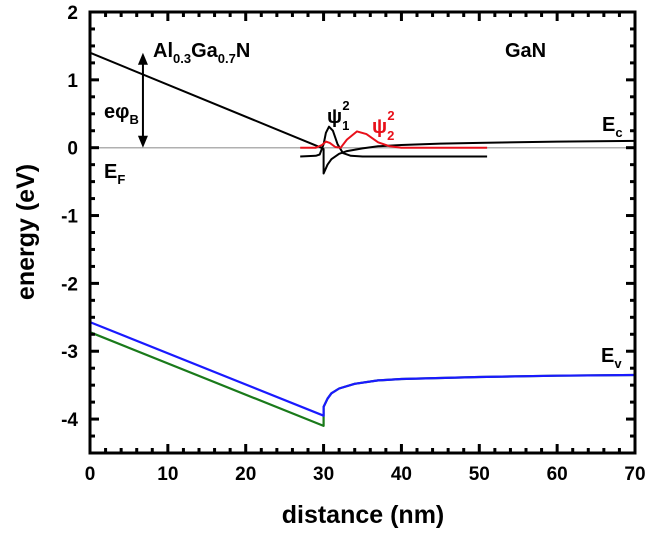 Image resolution: width=658 pixels, height=544 pixels. I want to click on y-tick-label: 0, so click(72, 149).